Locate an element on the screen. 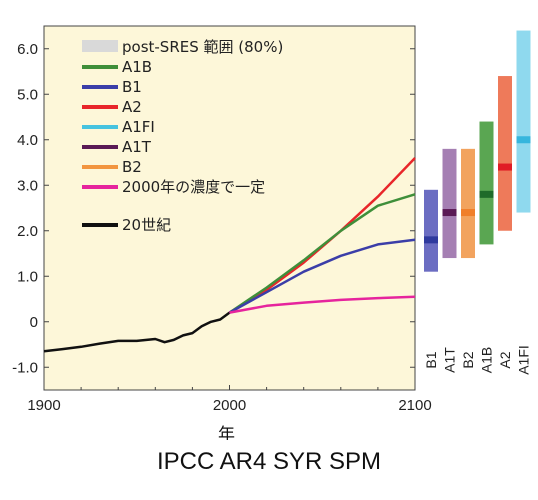 This screenshot has width=538, height=500. range-bar-label: B1 is located at coordinates (431, 359).